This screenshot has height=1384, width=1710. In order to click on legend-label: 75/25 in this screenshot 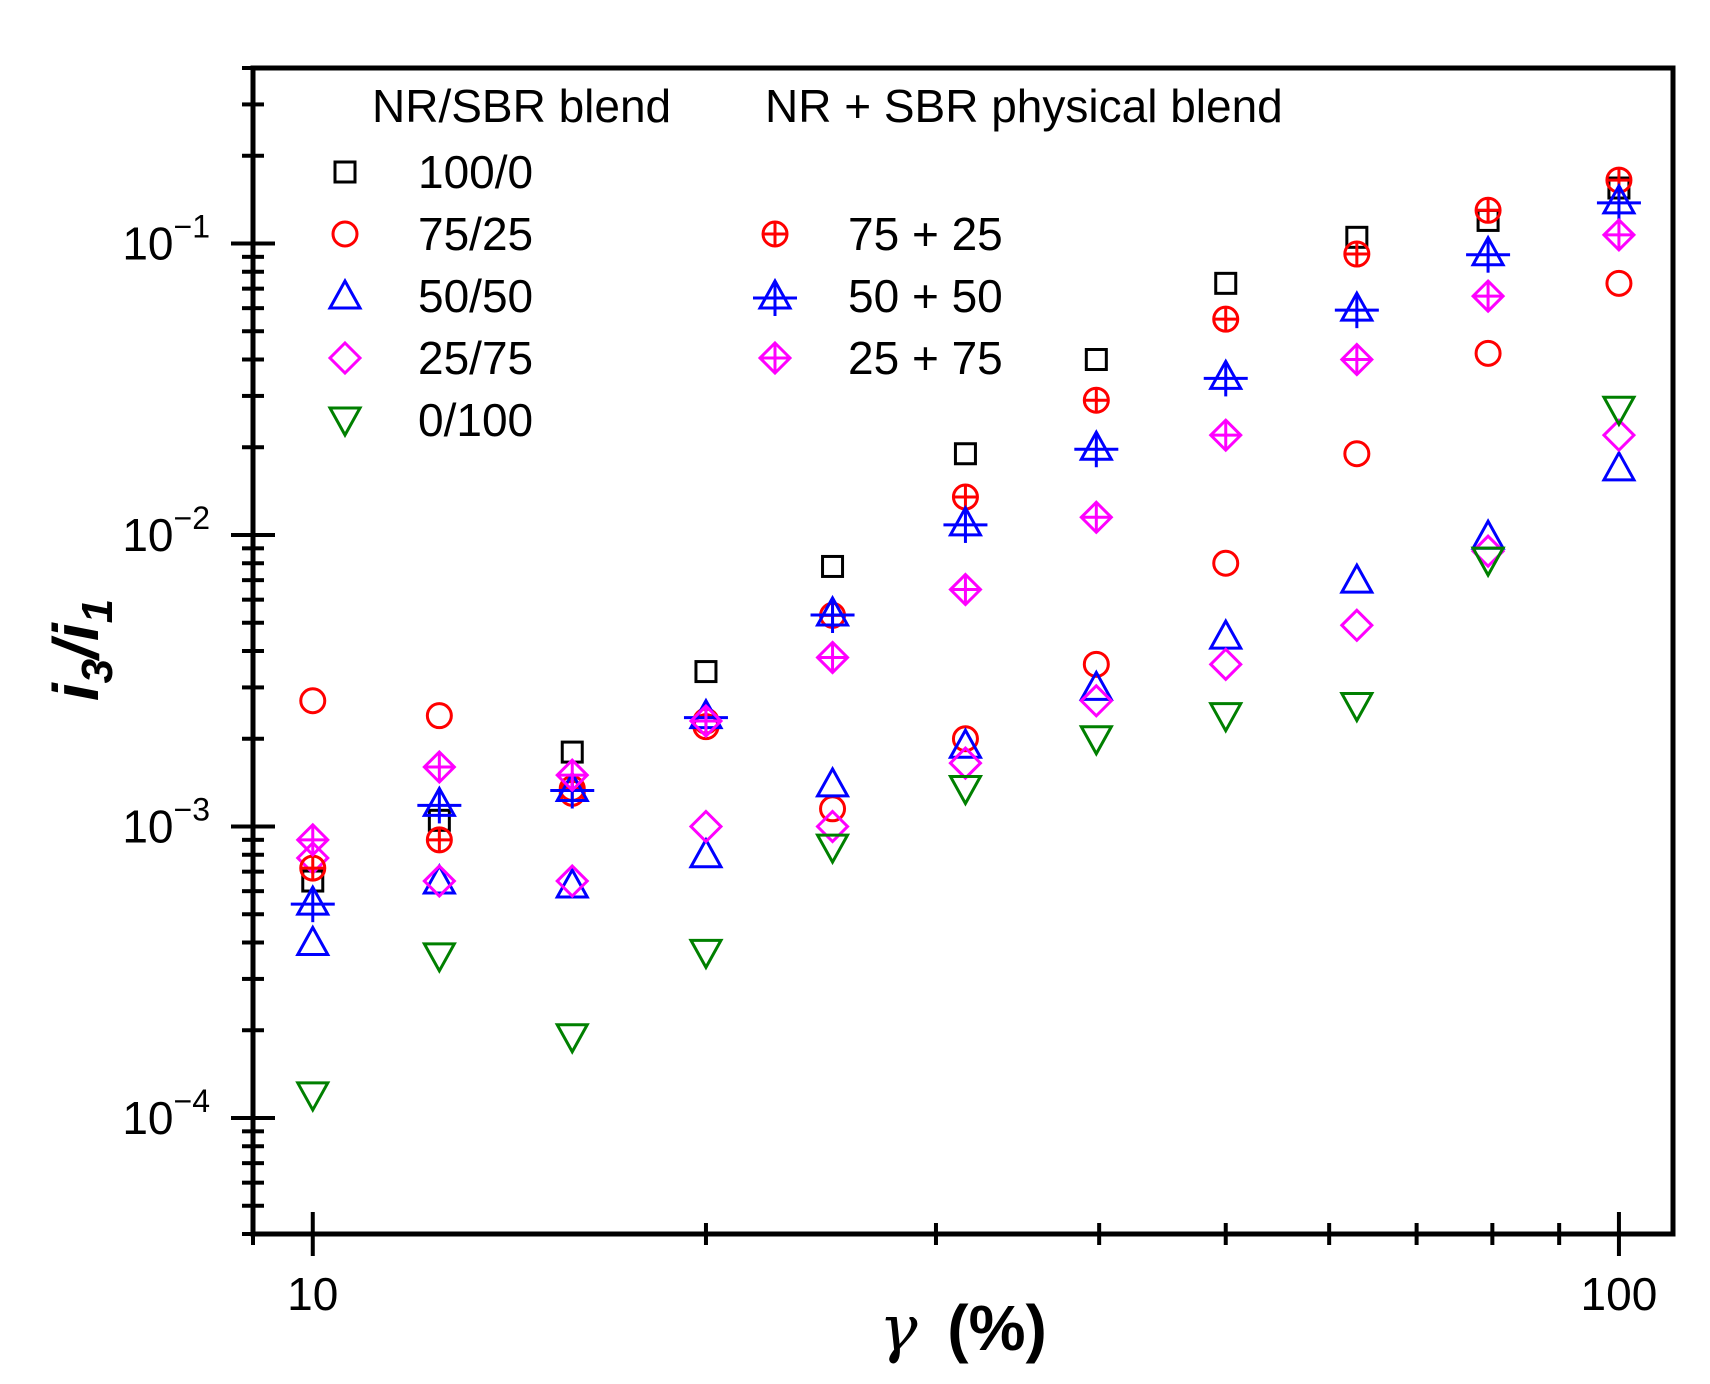, I will do `click(475, 234)`.